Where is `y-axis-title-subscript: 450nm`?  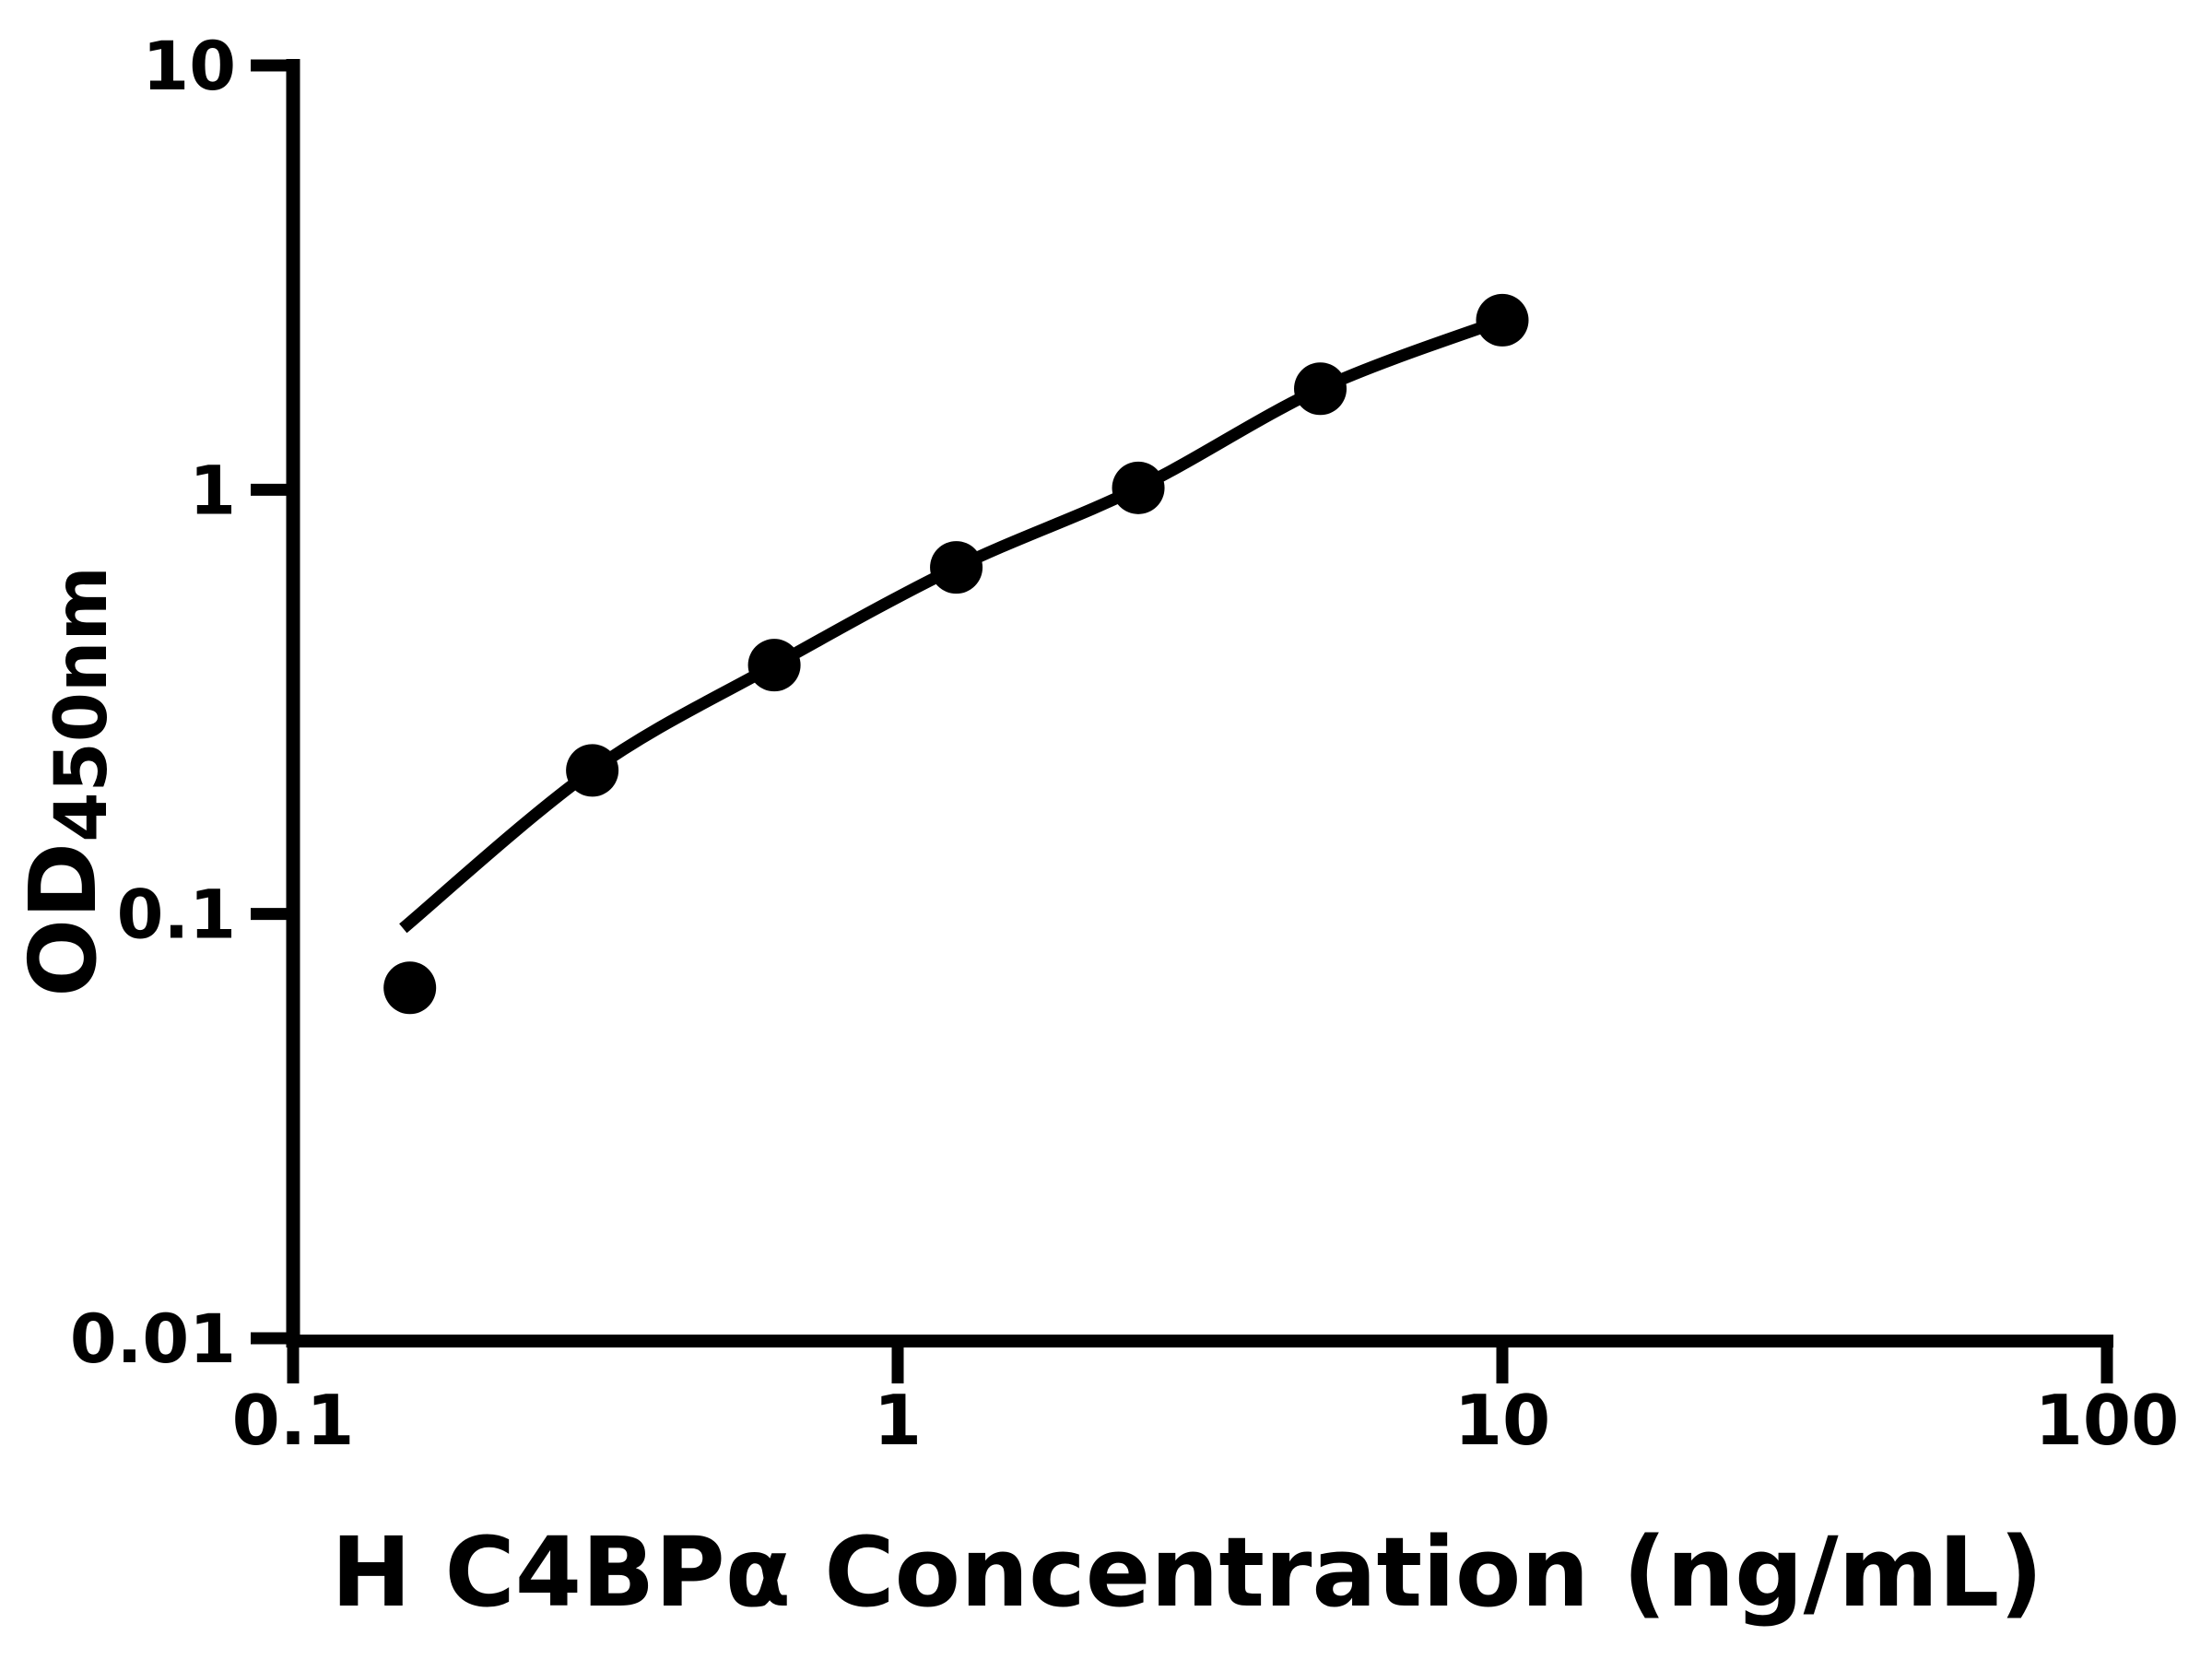
y-axis-title-subscript: 450nm is located at coordinates (82, 704).